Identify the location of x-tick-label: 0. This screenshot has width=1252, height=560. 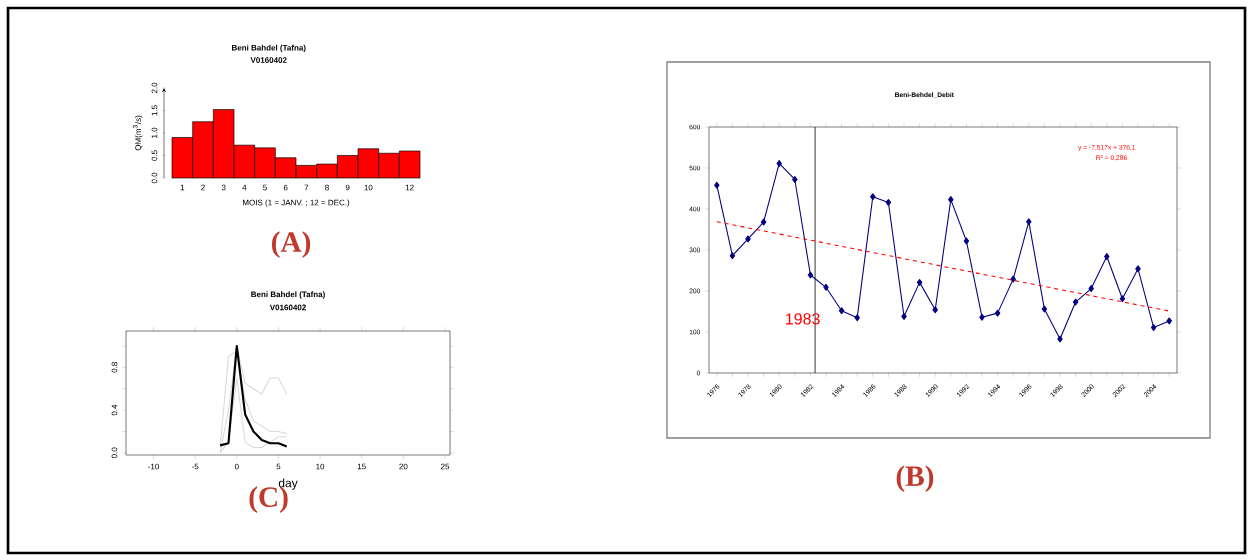
(236, 466).